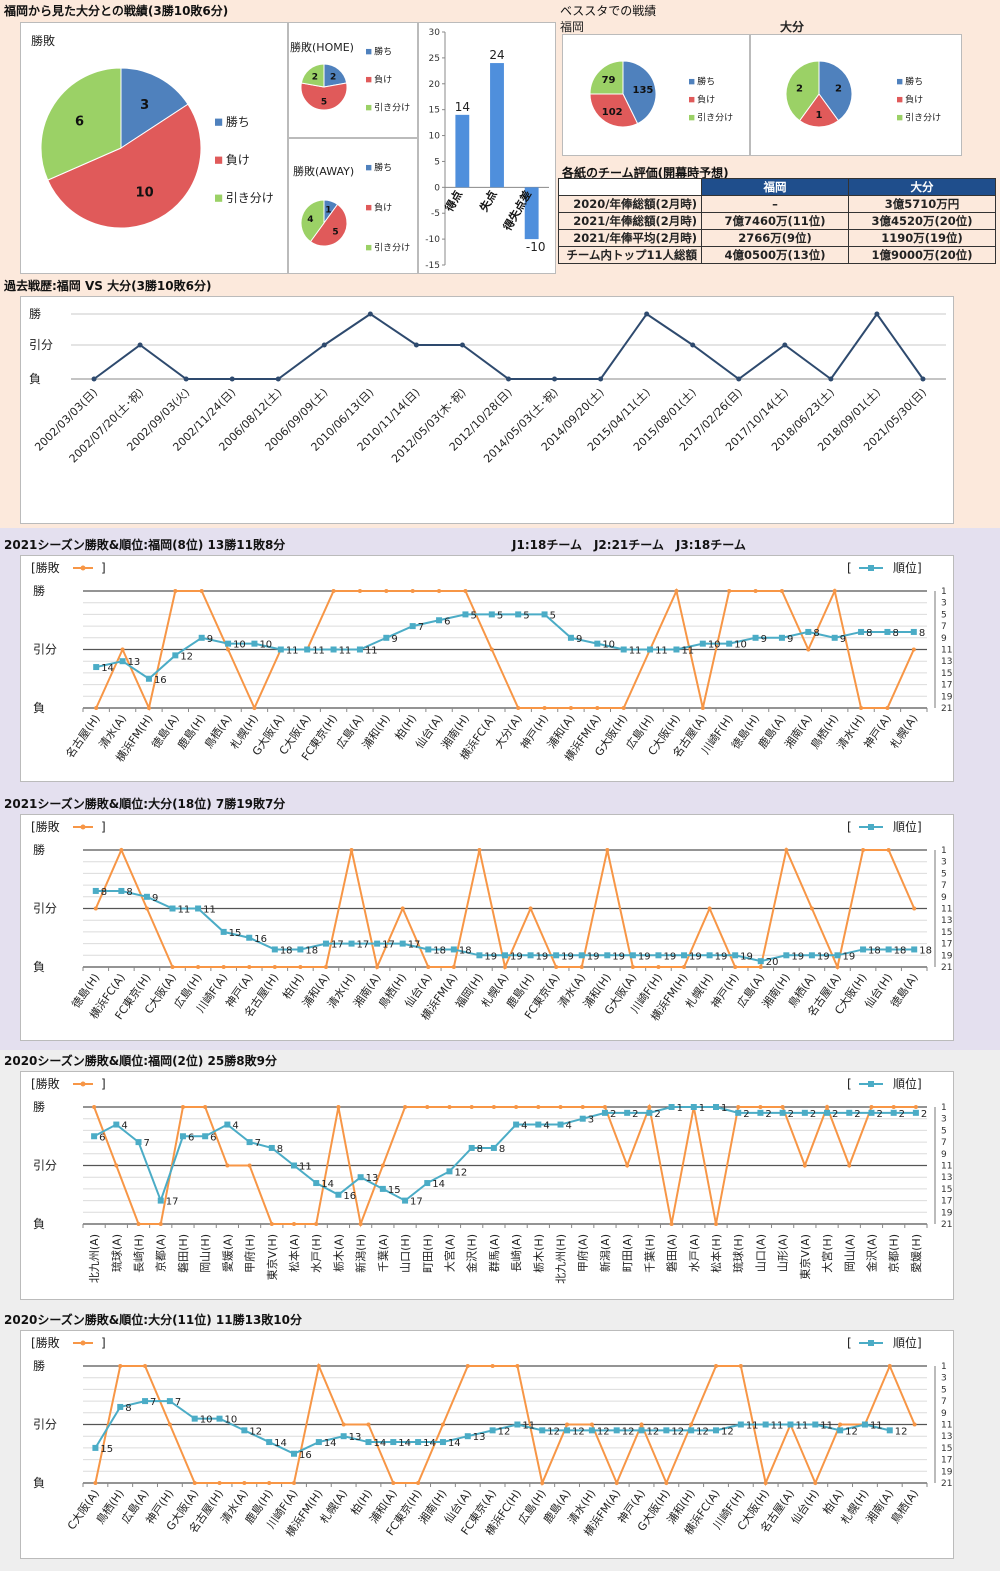  What do you see at coordinates (946, 968) in the screenshot?
I see `rank-tick-label: 21` at bounding box center [946, 968].